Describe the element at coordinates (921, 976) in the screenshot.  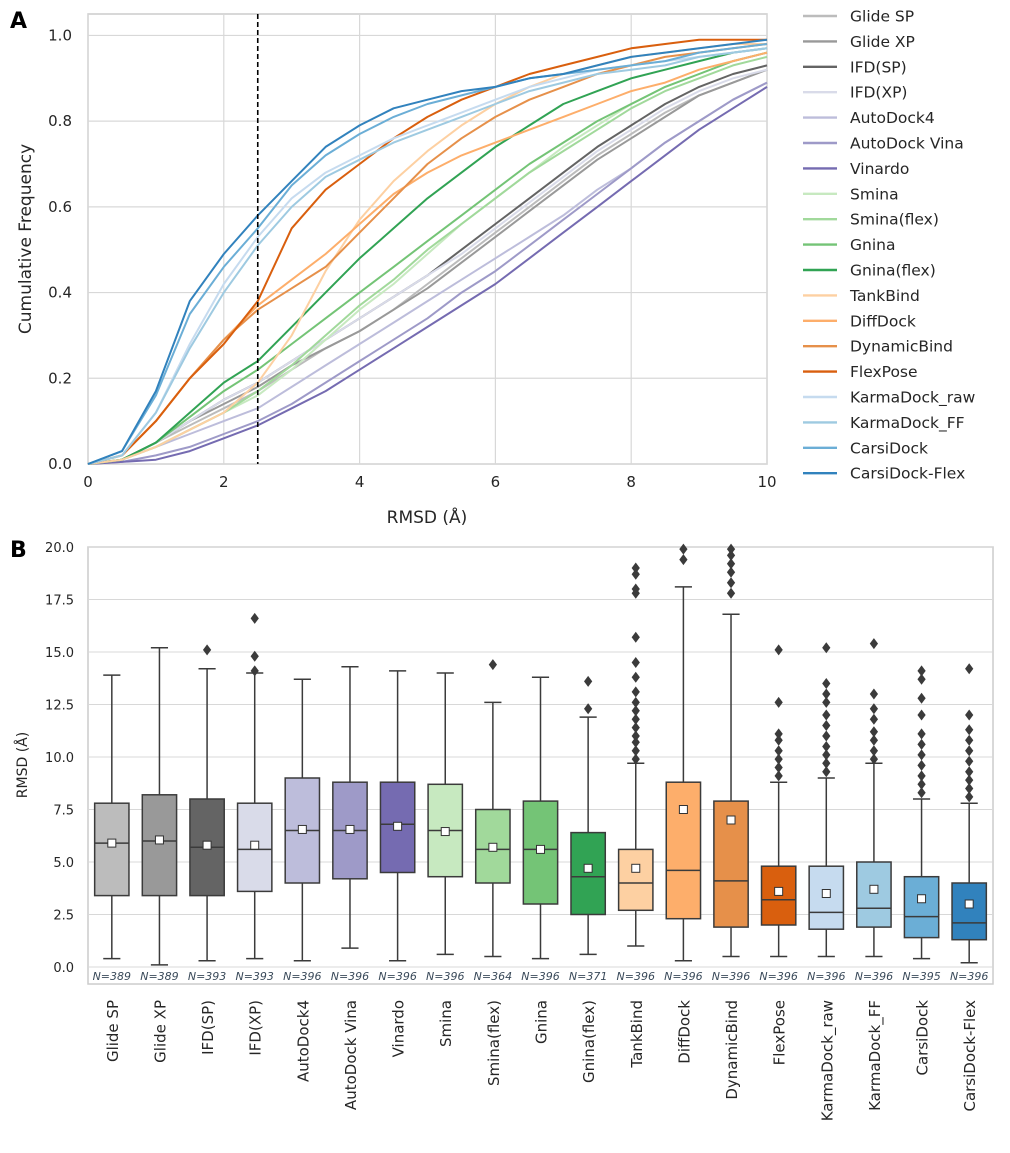
I see `n-count-label: N=395` at that location.